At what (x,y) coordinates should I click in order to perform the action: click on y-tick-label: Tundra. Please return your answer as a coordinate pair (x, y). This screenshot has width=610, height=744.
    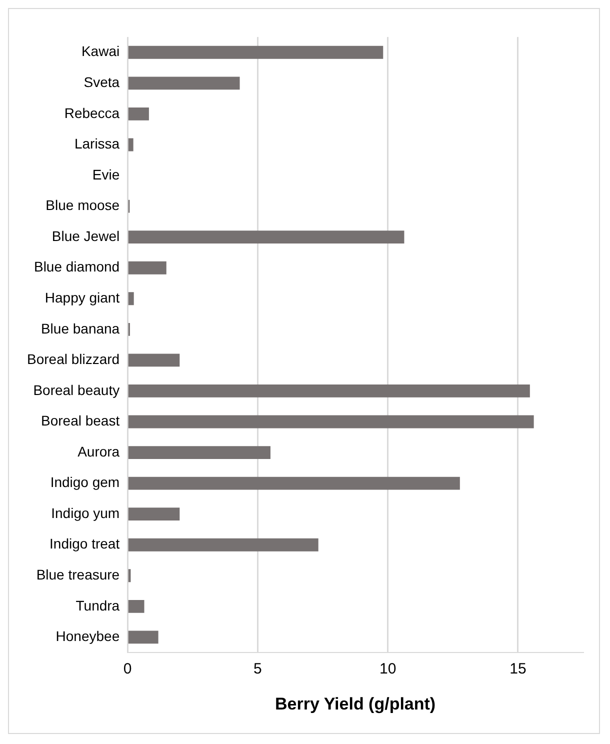
    Looking at the image, I should click on (98, 605).